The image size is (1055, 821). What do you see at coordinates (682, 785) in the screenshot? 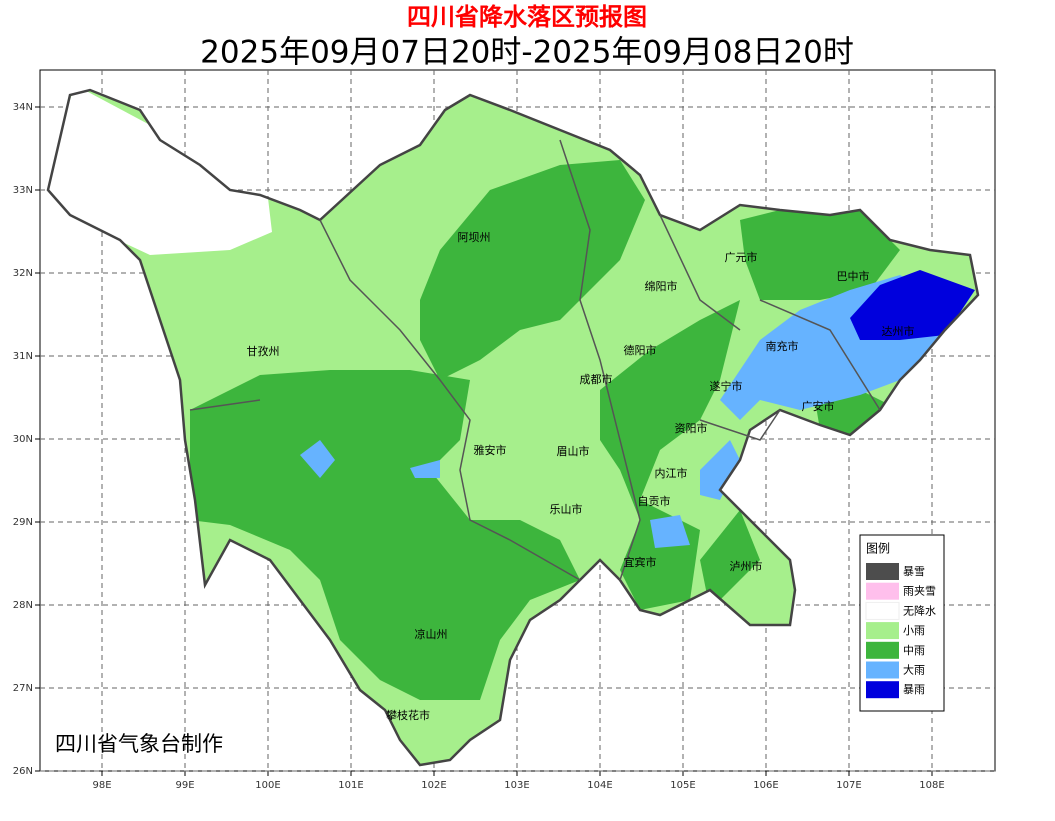
I see `lon-label: 105E` at bounding box center [682, 785].